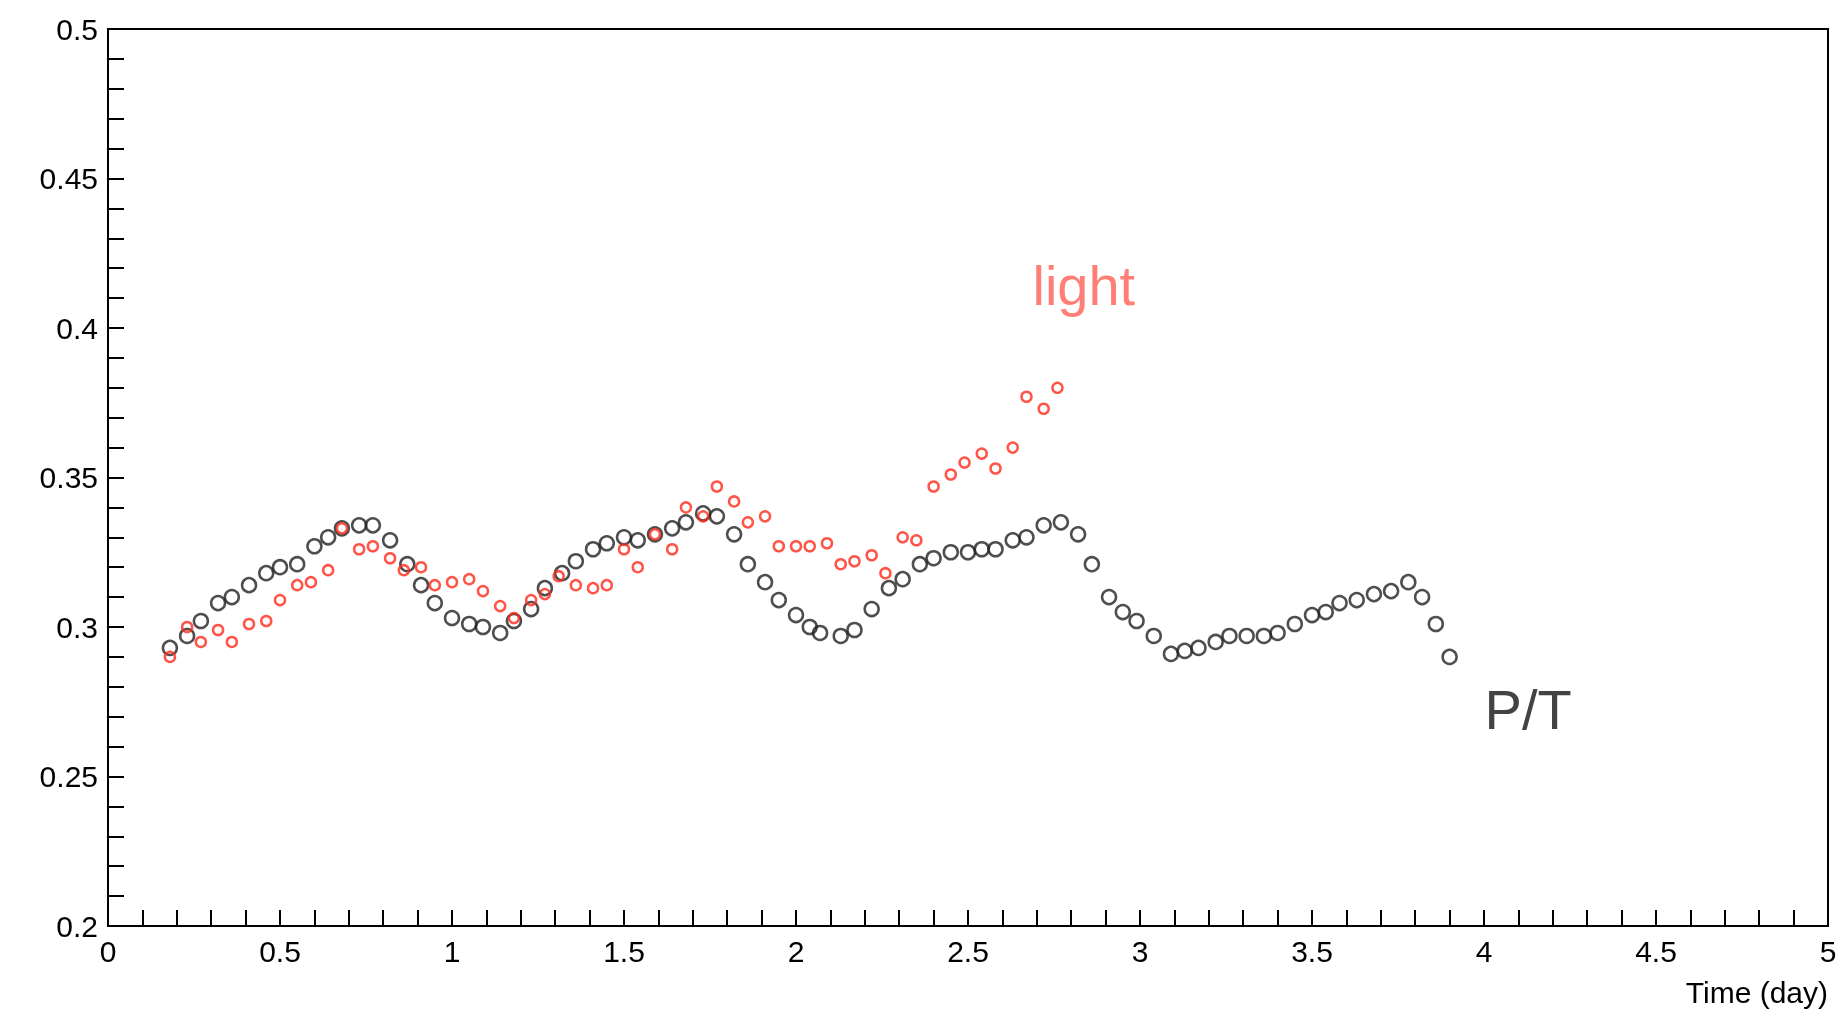 The width and height of the screenshot is (1847, 1015). I want to click on x-tick-label: 1, so click(452, 951).